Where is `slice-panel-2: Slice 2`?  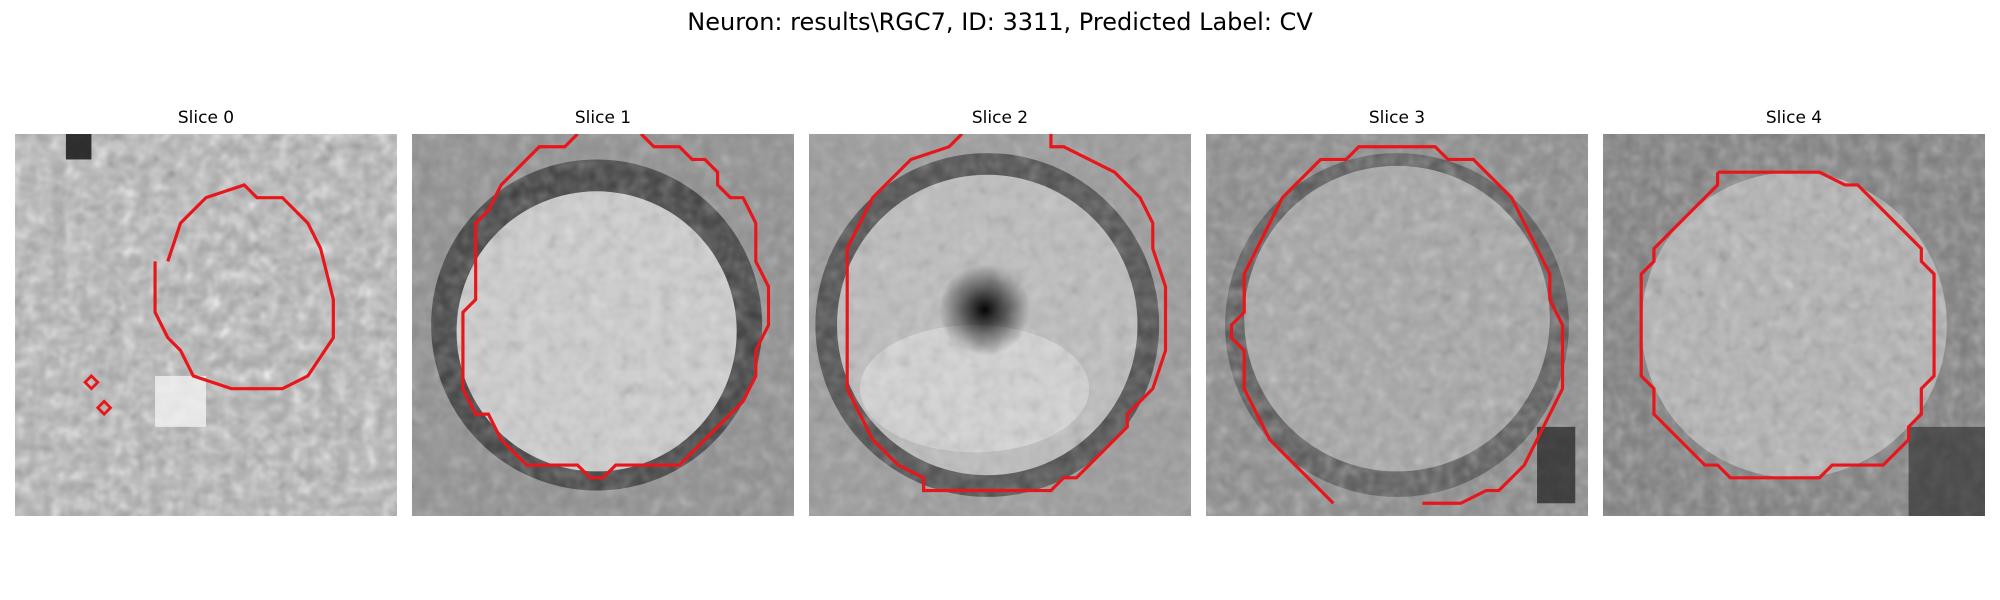 slice-panel-2: Slice 2 is located at coordinates (1000, 311).